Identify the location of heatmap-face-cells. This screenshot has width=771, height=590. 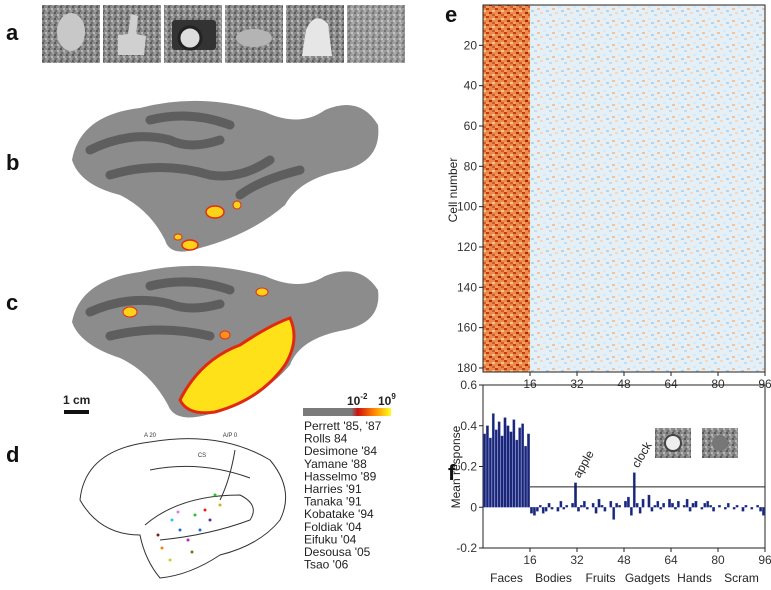
(506, 188).